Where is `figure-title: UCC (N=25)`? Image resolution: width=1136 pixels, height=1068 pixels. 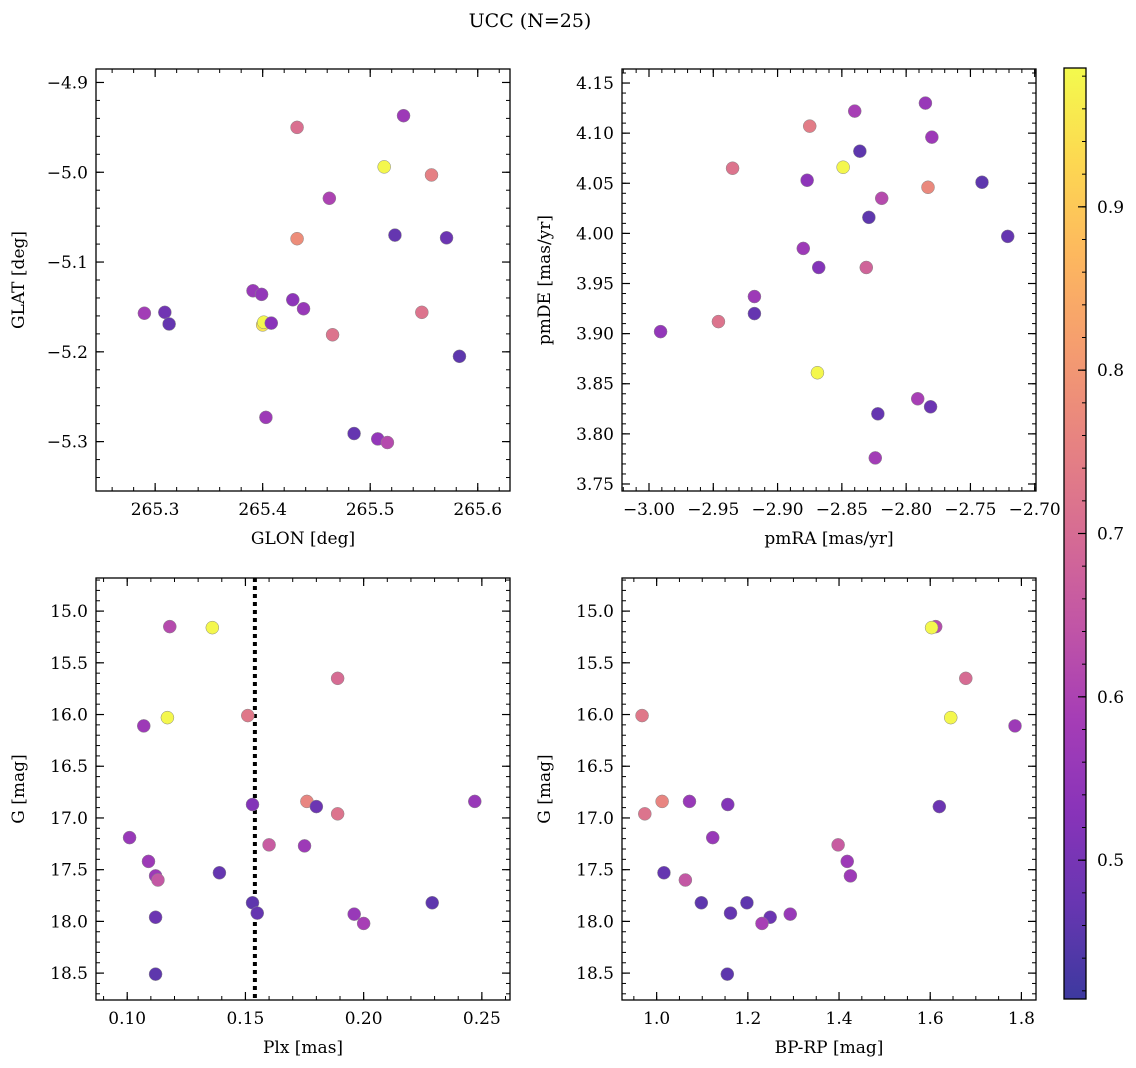 figure-title: UCC (N=25) is located at coordinates (530, 21).